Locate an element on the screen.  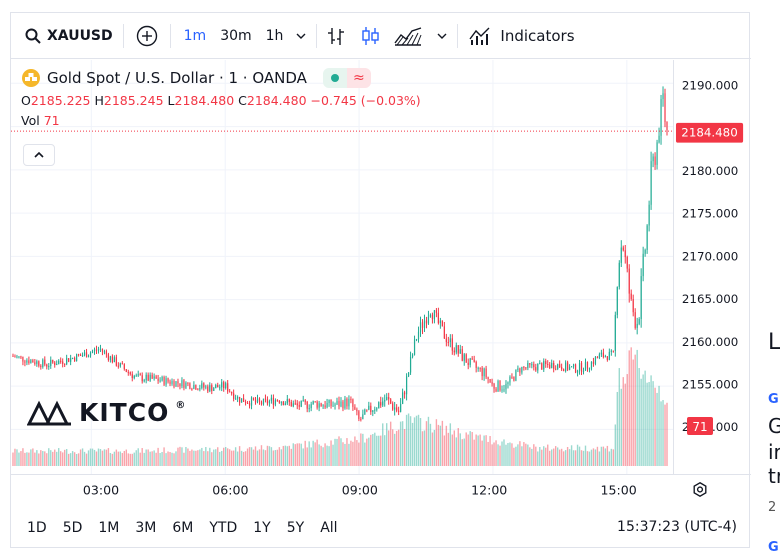
candles-chart-type-icon is located at coordinates (370, 36).